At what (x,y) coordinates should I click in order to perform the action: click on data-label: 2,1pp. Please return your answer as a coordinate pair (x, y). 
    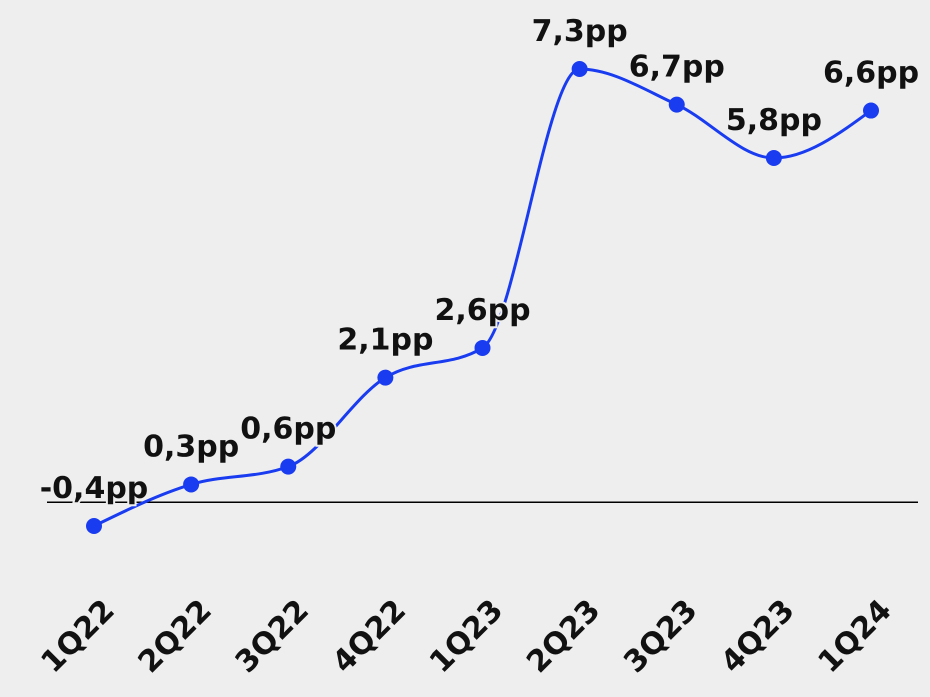
    Looking at the image, I should click on (385, 340).